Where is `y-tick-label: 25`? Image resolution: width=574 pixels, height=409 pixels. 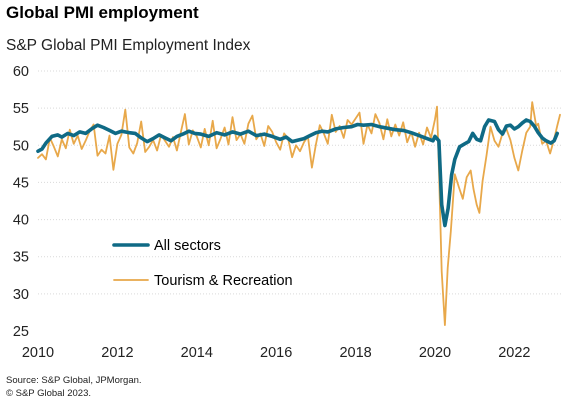
y-tick-label: 25 is located at coordinates (21, 332).